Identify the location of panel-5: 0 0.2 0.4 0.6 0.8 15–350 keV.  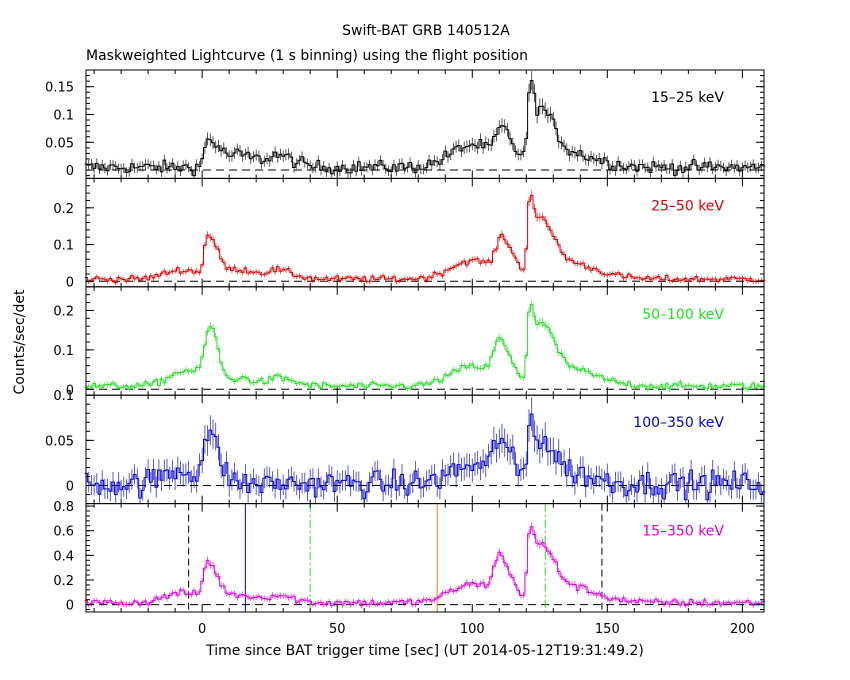
(409, 557).